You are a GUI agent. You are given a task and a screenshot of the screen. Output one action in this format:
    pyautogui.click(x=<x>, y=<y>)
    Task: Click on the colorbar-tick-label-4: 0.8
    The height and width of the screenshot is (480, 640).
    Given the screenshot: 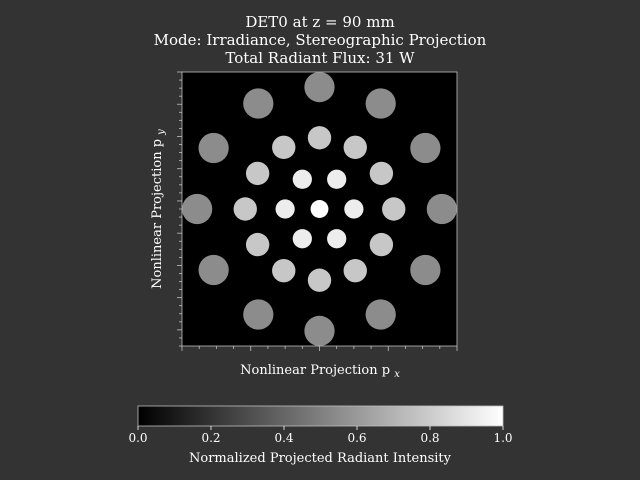 What is the action you would take?
    pyautogui.click(x=429, y=438)
    